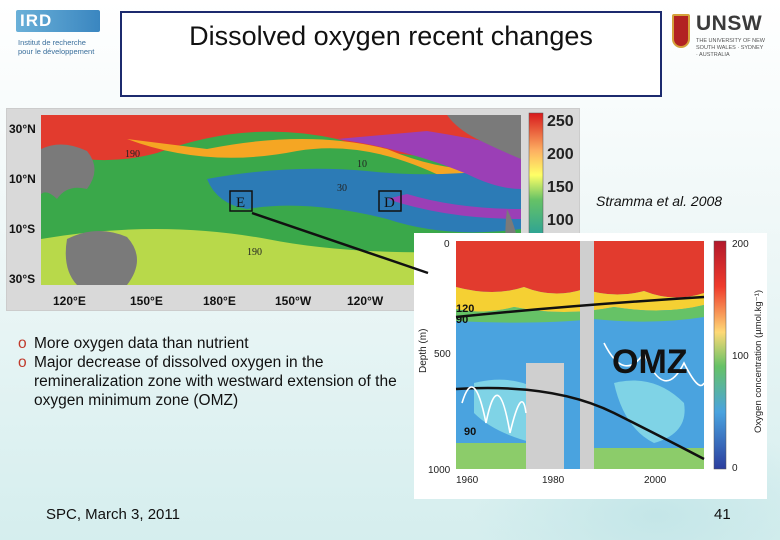  I want to click on ts-y-tick-1000: 1000, so click(439, 470).